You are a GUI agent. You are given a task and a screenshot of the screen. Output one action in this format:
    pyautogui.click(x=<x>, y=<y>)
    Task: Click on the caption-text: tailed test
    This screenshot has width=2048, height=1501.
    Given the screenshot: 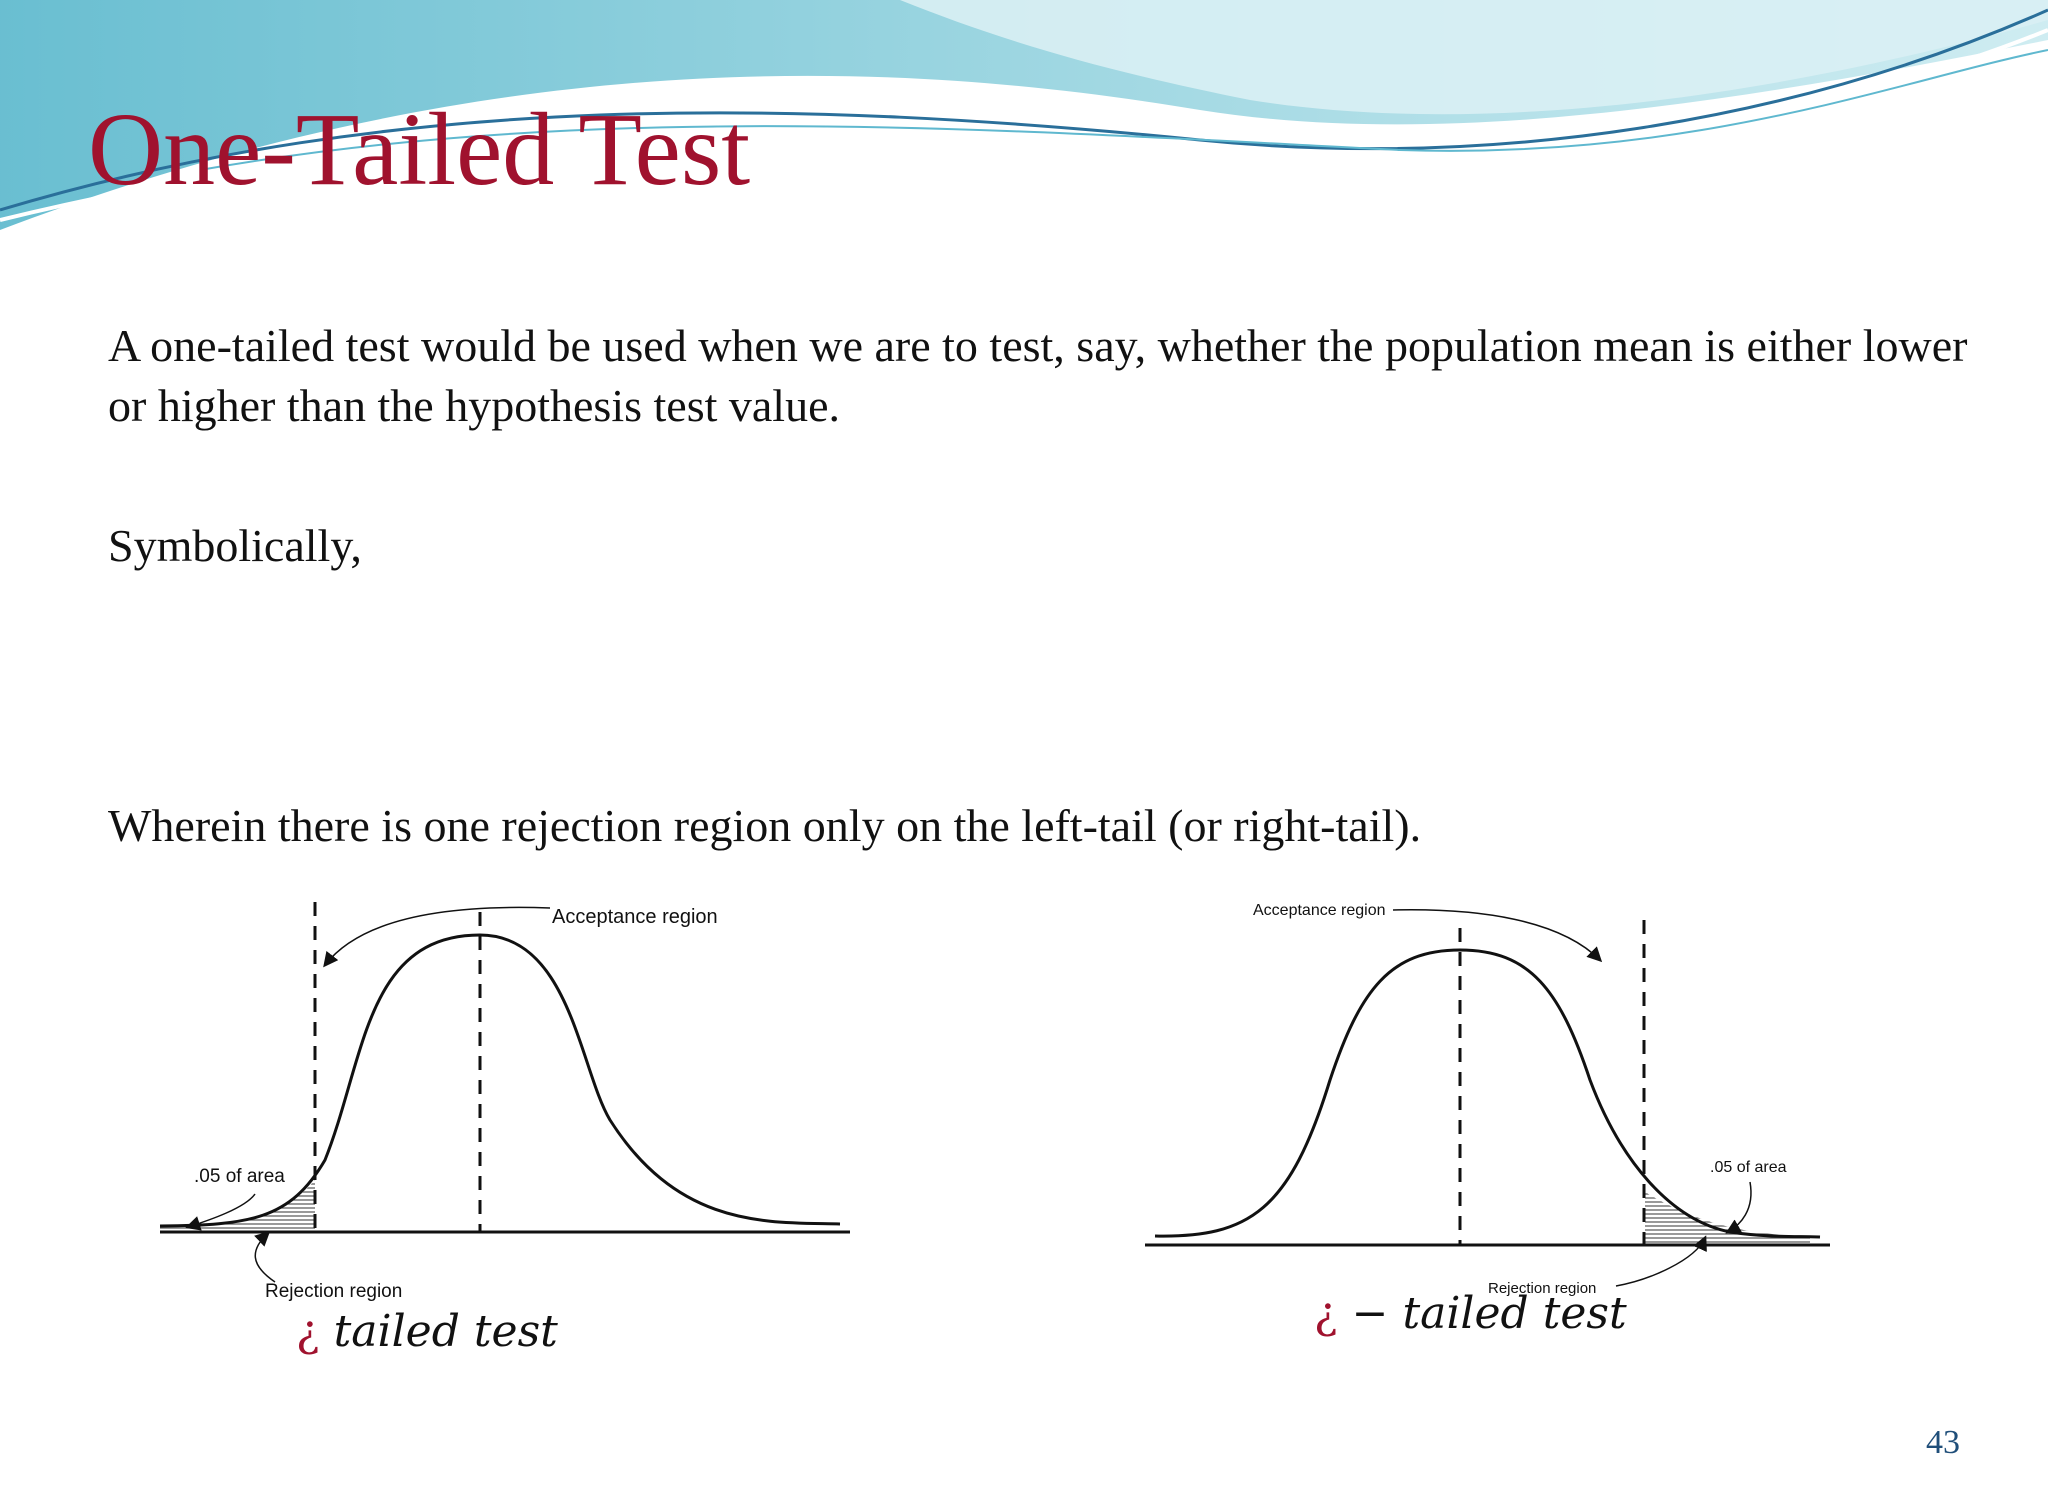 What is the action you would take?
    pyautogui.click(x=445, y=1331)
    